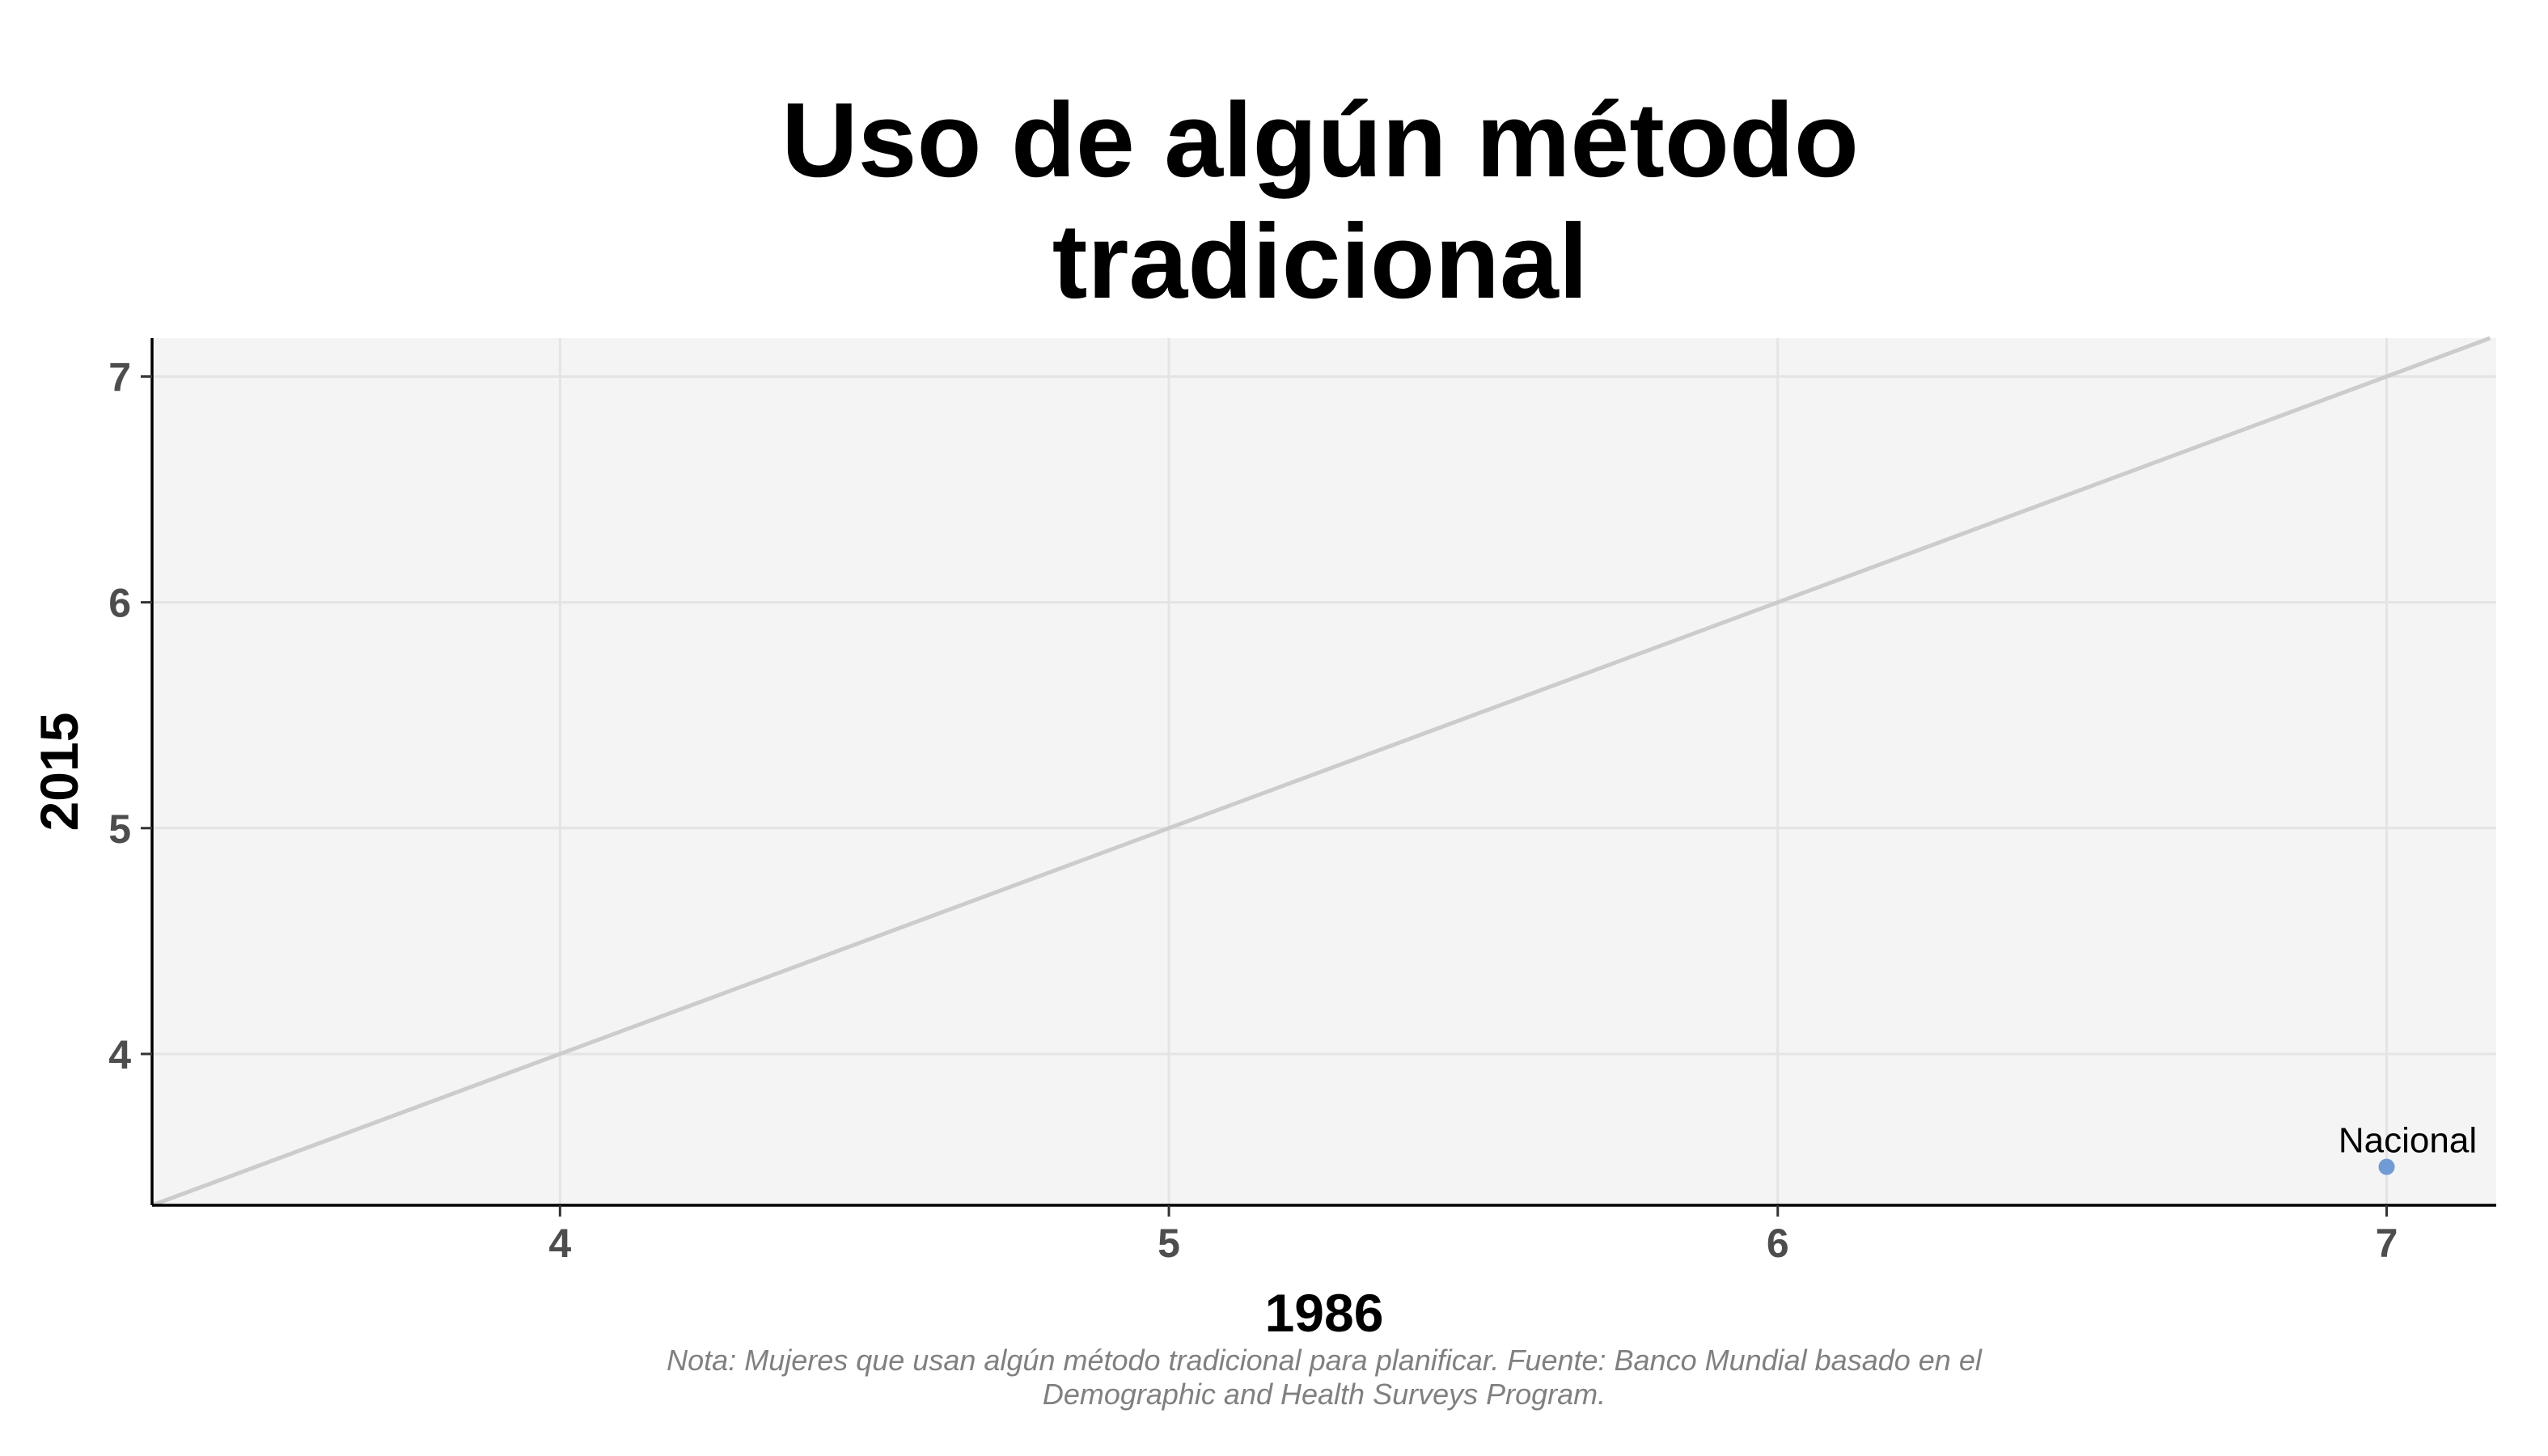 This screenshot has height=1456, width=2548. What do you see at coordinates (2386, 1166) in the screenshot?
I see `data-point` at bounding box center [2386, 1166].